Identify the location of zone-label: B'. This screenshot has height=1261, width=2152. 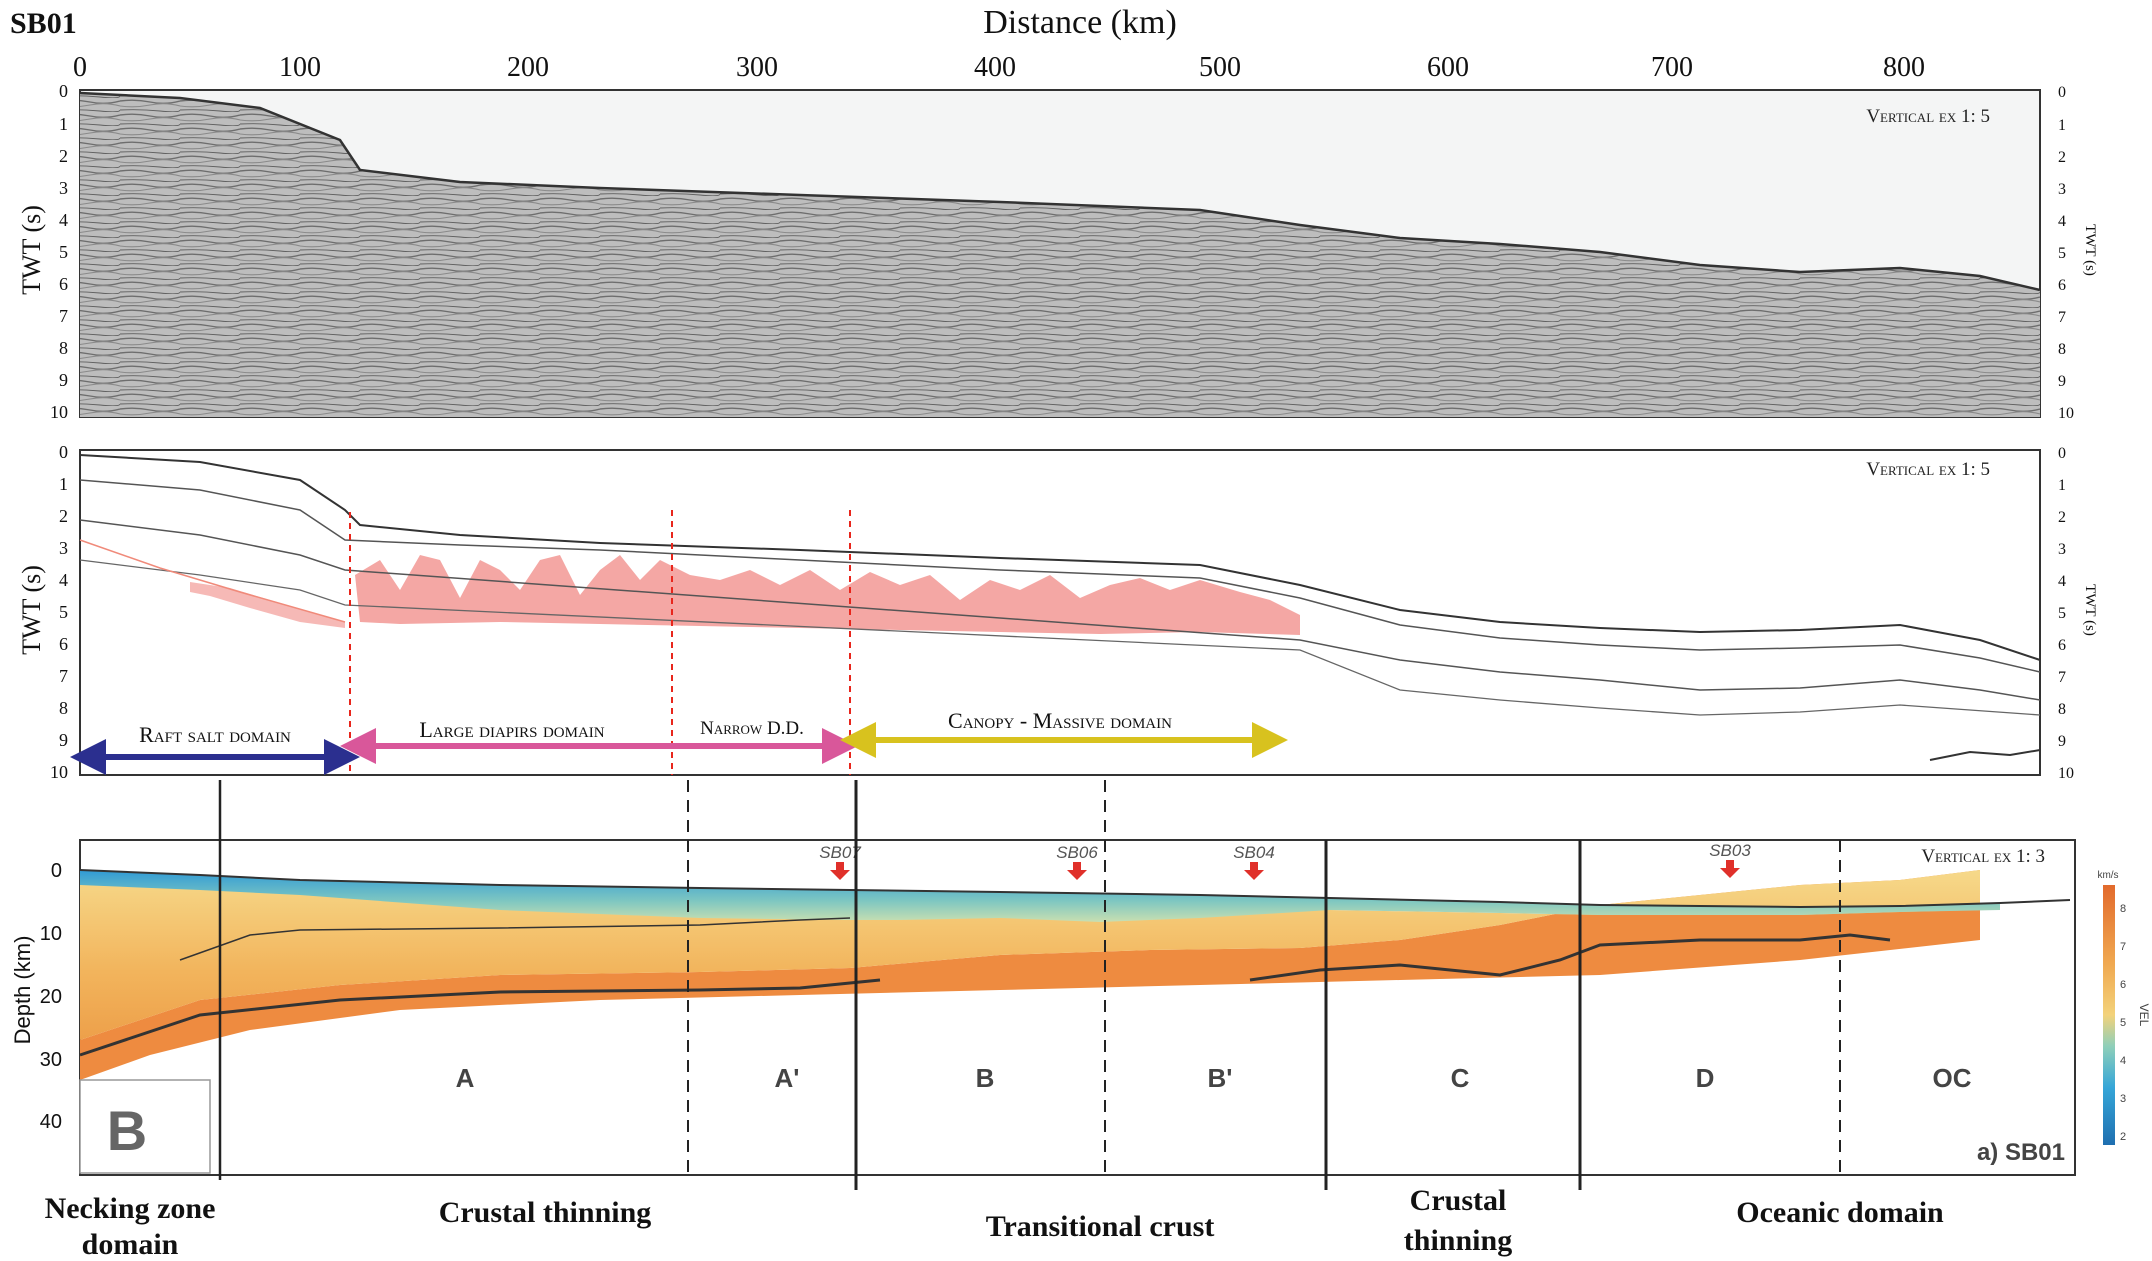
(1220, 1078).